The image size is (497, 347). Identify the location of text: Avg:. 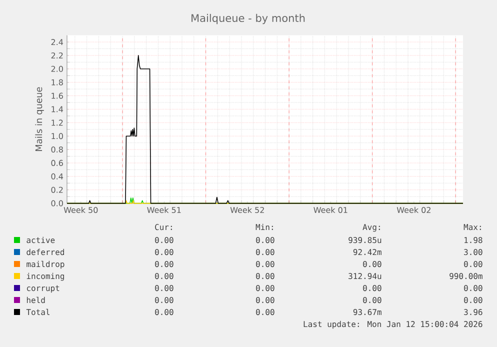
(371, 228).